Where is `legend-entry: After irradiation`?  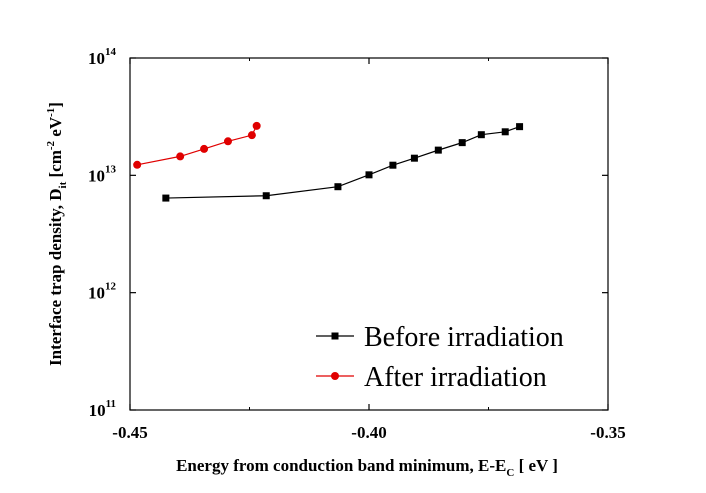 legend-entry: After irradiation is located at coordinates (431, 377).